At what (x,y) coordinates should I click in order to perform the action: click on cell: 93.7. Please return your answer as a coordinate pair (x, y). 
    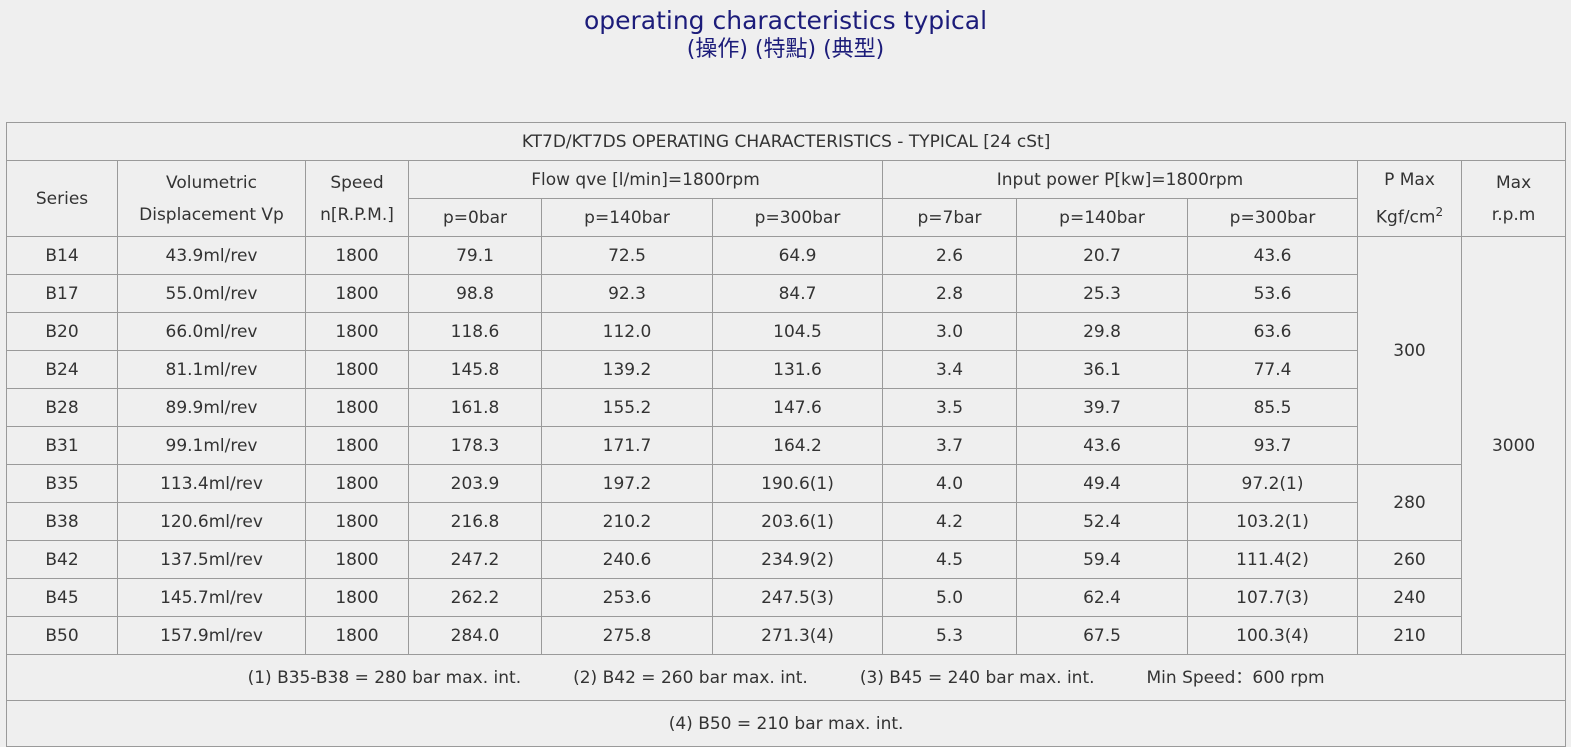
    Looking at the image, I should click on (1272, 445).